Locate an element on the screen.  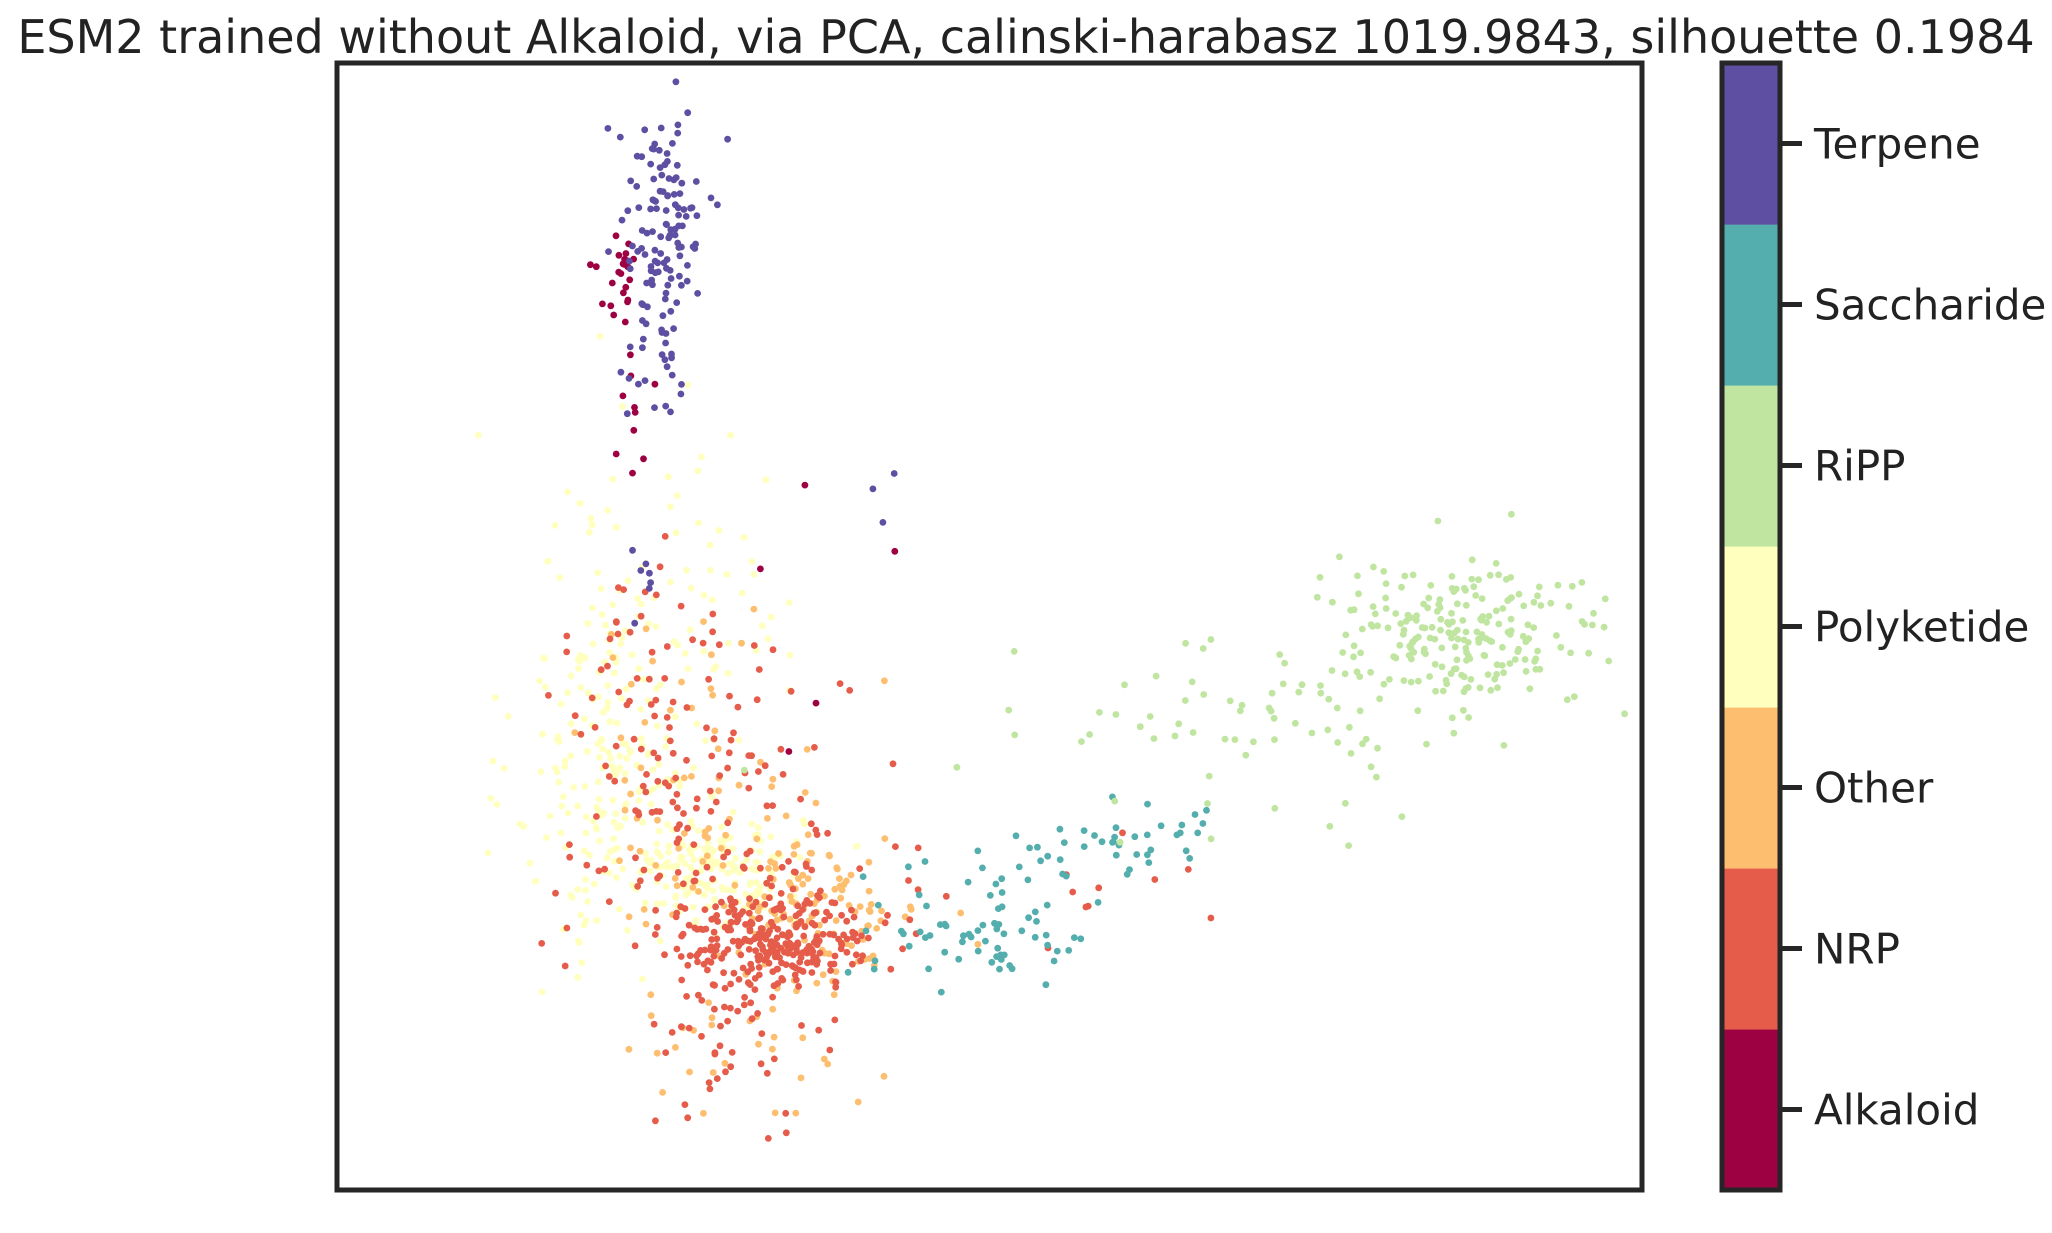
series-ripp is located at coordinates (1184, 679).